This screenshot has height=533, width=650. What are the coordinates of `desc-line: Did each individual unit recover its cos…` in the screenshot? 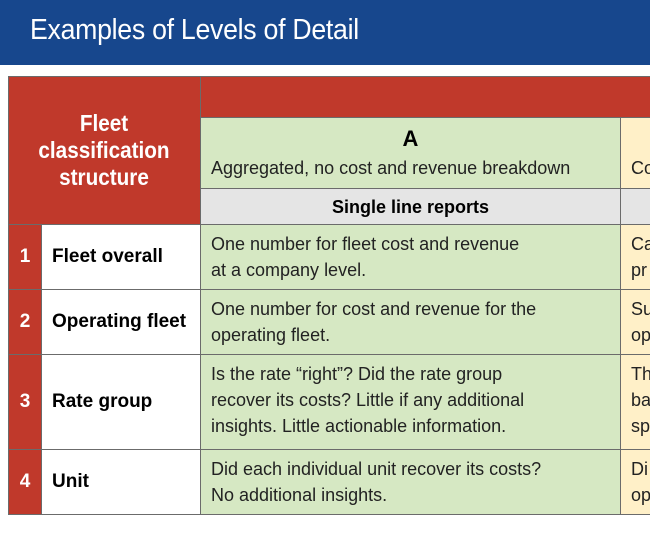 It's located at (376, 469).